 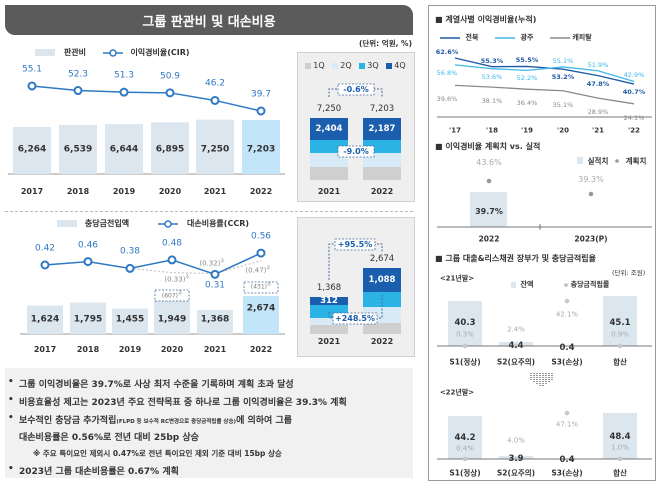 I want to click on legend-line-marker, so click(x=113, y=53).